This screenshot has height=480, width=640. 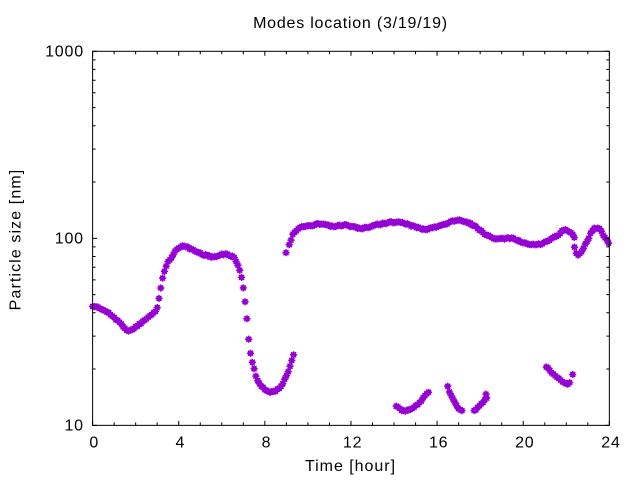 I want to click on svg-text: 100, so click(x=69, y=239).